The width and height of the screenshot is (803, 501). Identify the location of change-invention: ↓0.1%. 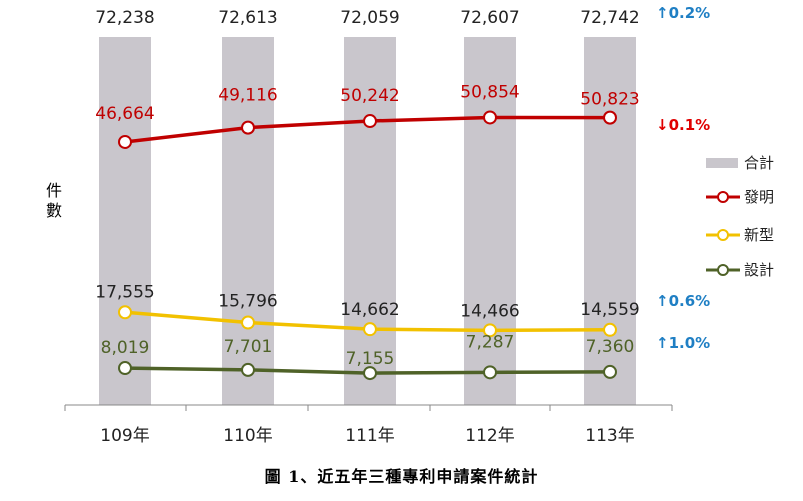
(683, 125).